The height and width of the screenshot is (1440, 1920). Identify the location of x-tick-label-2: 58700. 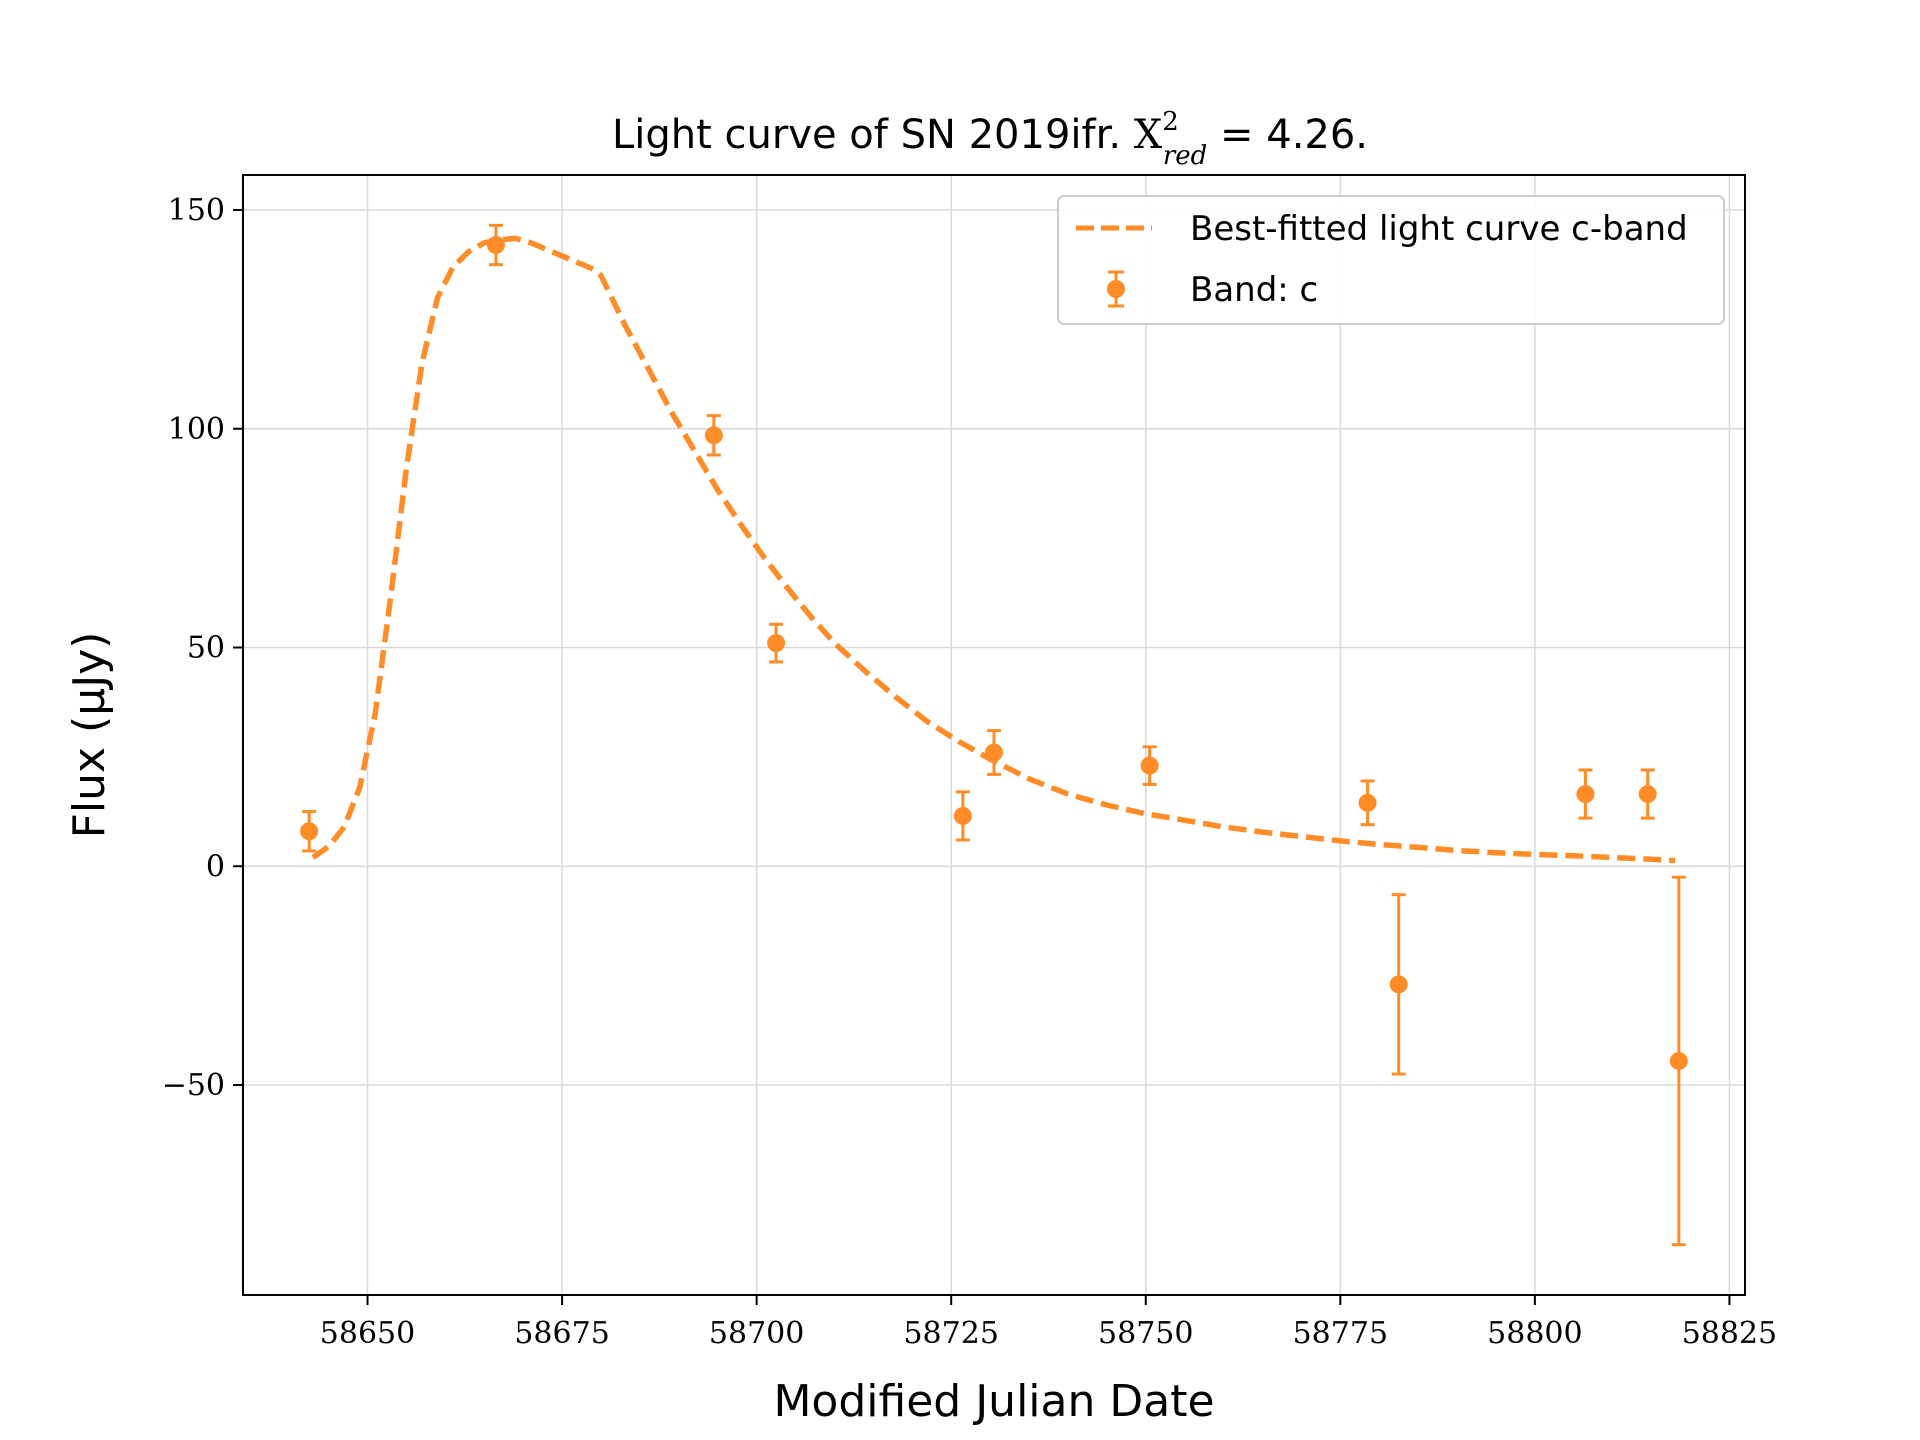
(756, 1333).